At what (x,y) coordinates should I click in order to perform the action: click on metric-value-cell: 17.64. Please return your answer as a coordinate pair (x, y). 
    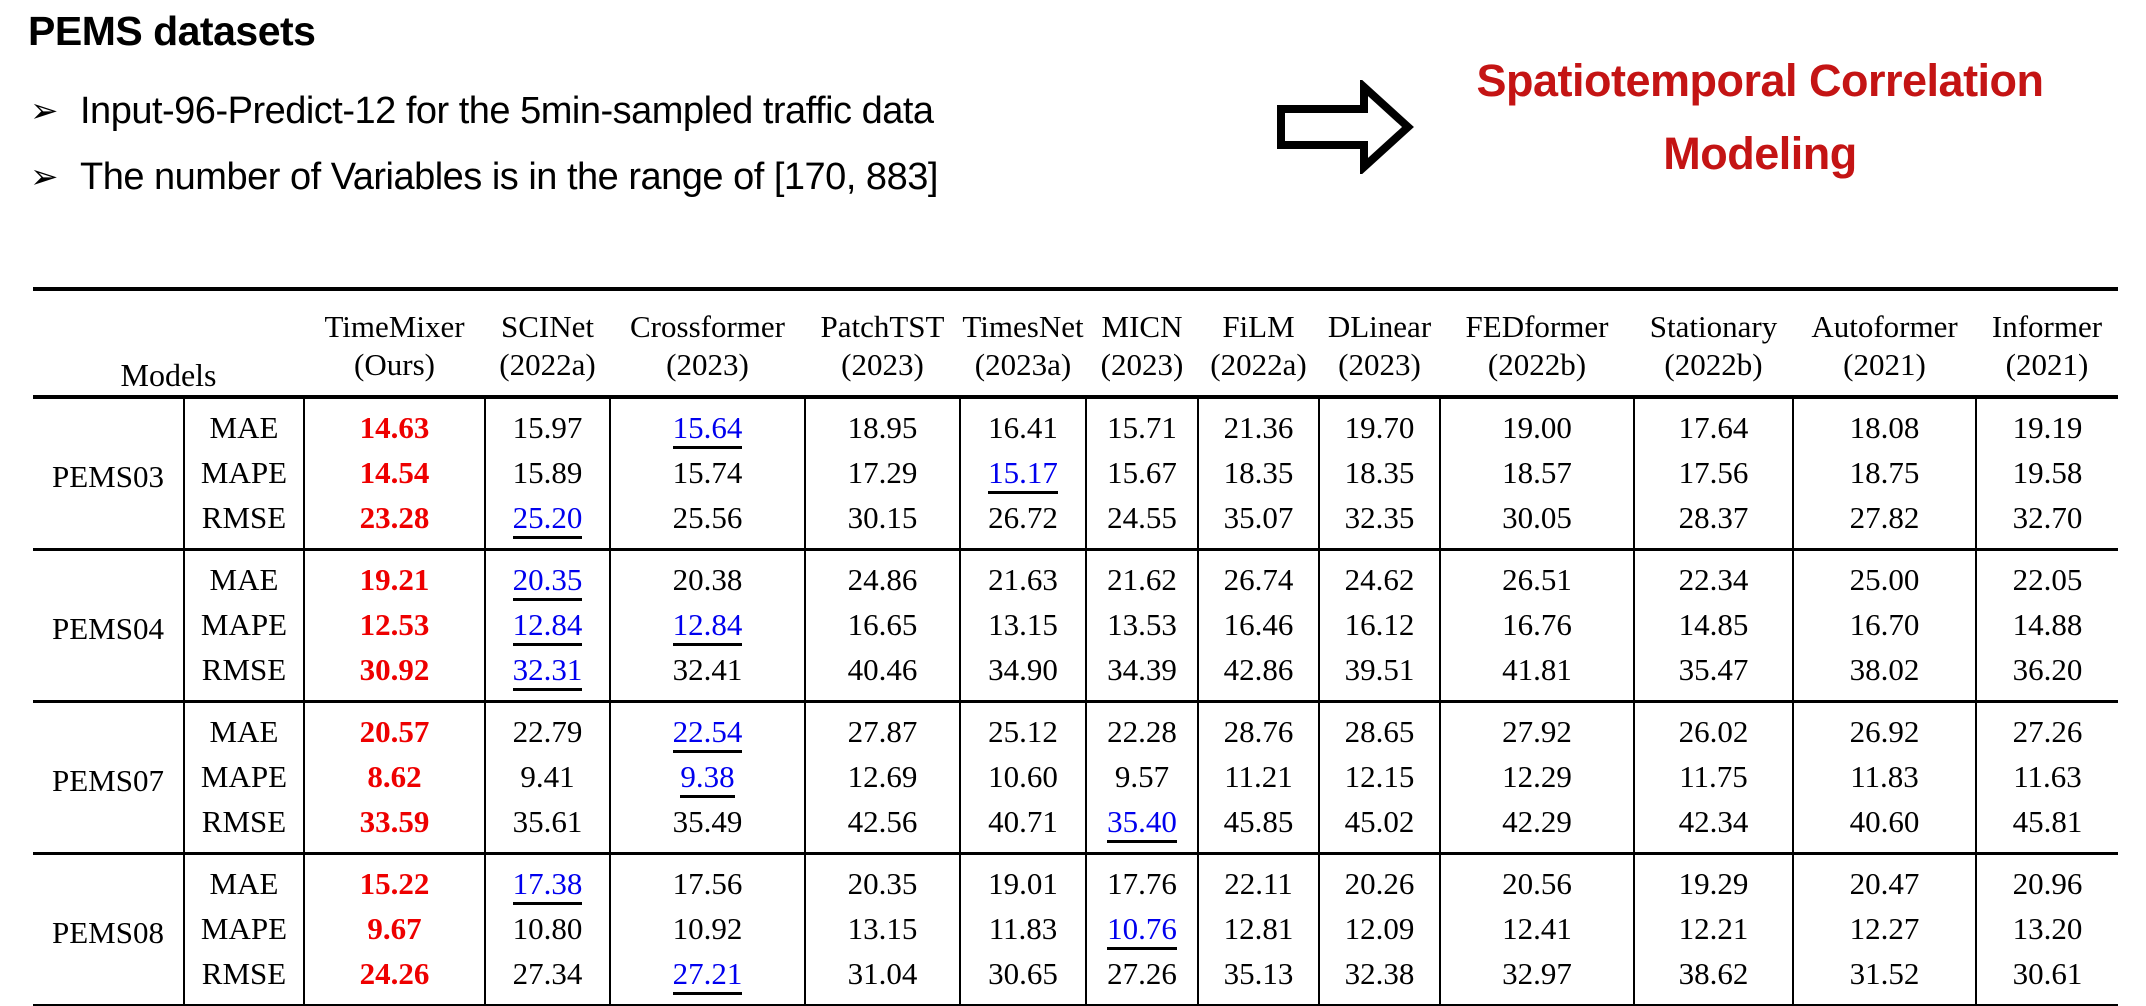
    Looking at the image, I should click on (1713, 422).